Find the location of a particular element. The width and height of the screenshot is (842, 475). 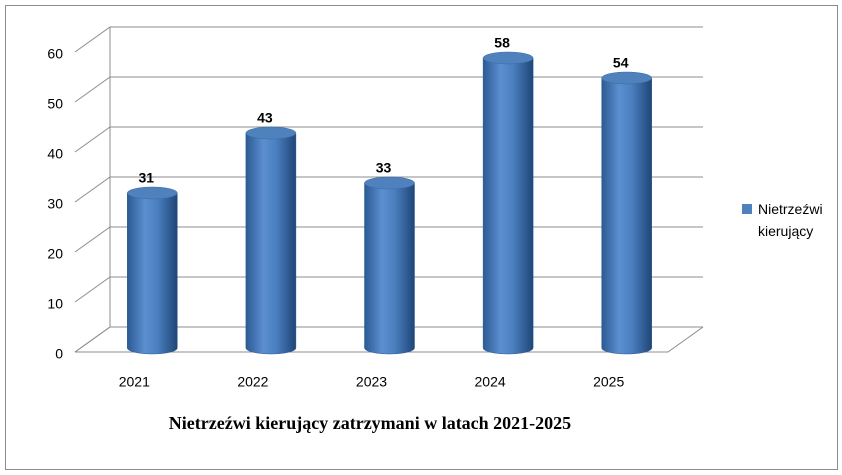

data-label: 54 is located at coordinates (621, 63).